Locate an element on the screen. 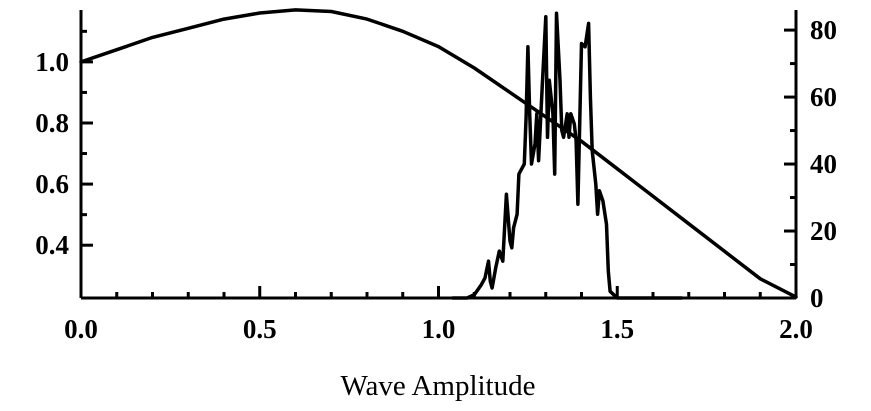  x-axis-title: Wave Amplitude is located at coordinates (438, 386).